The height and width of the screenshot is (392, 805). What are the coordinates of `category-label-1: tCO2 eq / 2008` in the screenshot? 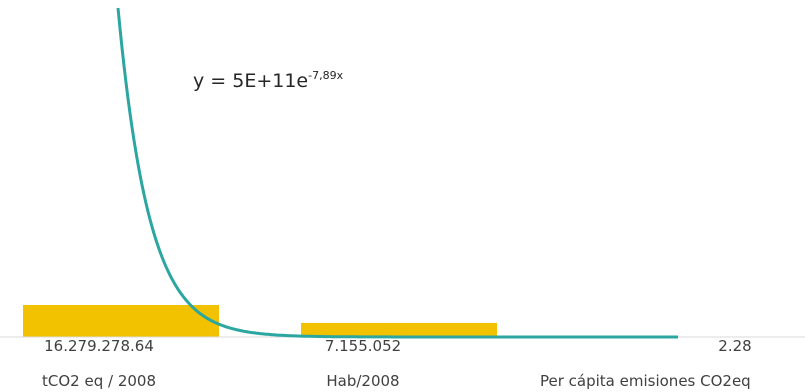 It's located at (99, 381).